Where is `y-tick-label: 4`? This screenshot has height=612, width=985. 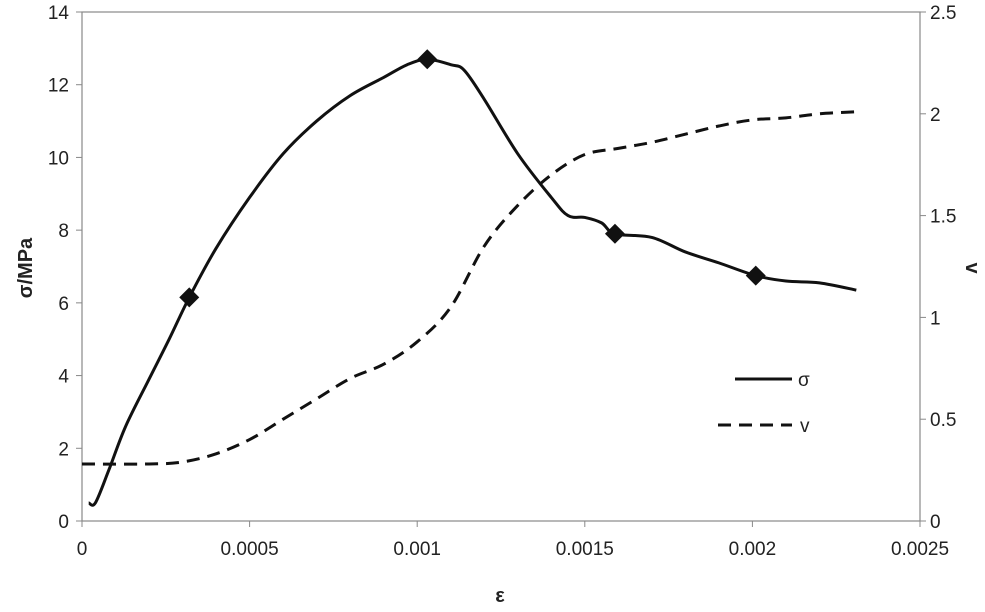 y-tick-label: 4 is located at coordinates (63, 377).